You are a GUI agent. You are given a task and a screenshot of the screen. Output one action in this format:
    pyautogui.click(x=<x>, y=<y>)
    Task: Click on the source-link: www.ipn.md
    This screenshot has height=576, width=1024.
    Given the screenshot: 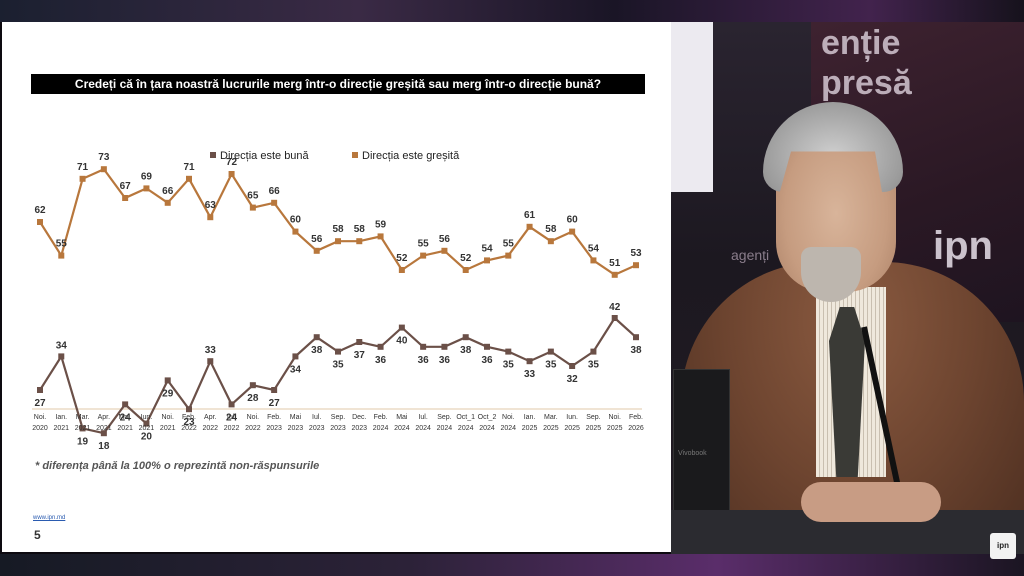 What is the action you would take?
    pyautogui.click(x=49, y=518)
    